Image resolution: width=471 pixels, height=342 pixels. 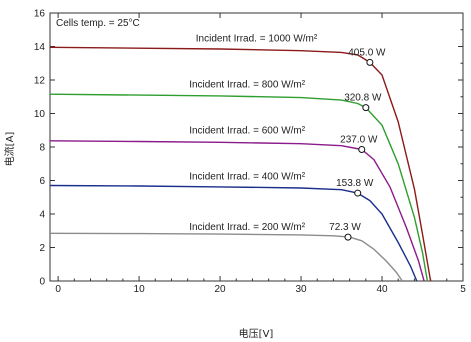 I want to click on y-tick-label: 2, so click(x=42, y=248).